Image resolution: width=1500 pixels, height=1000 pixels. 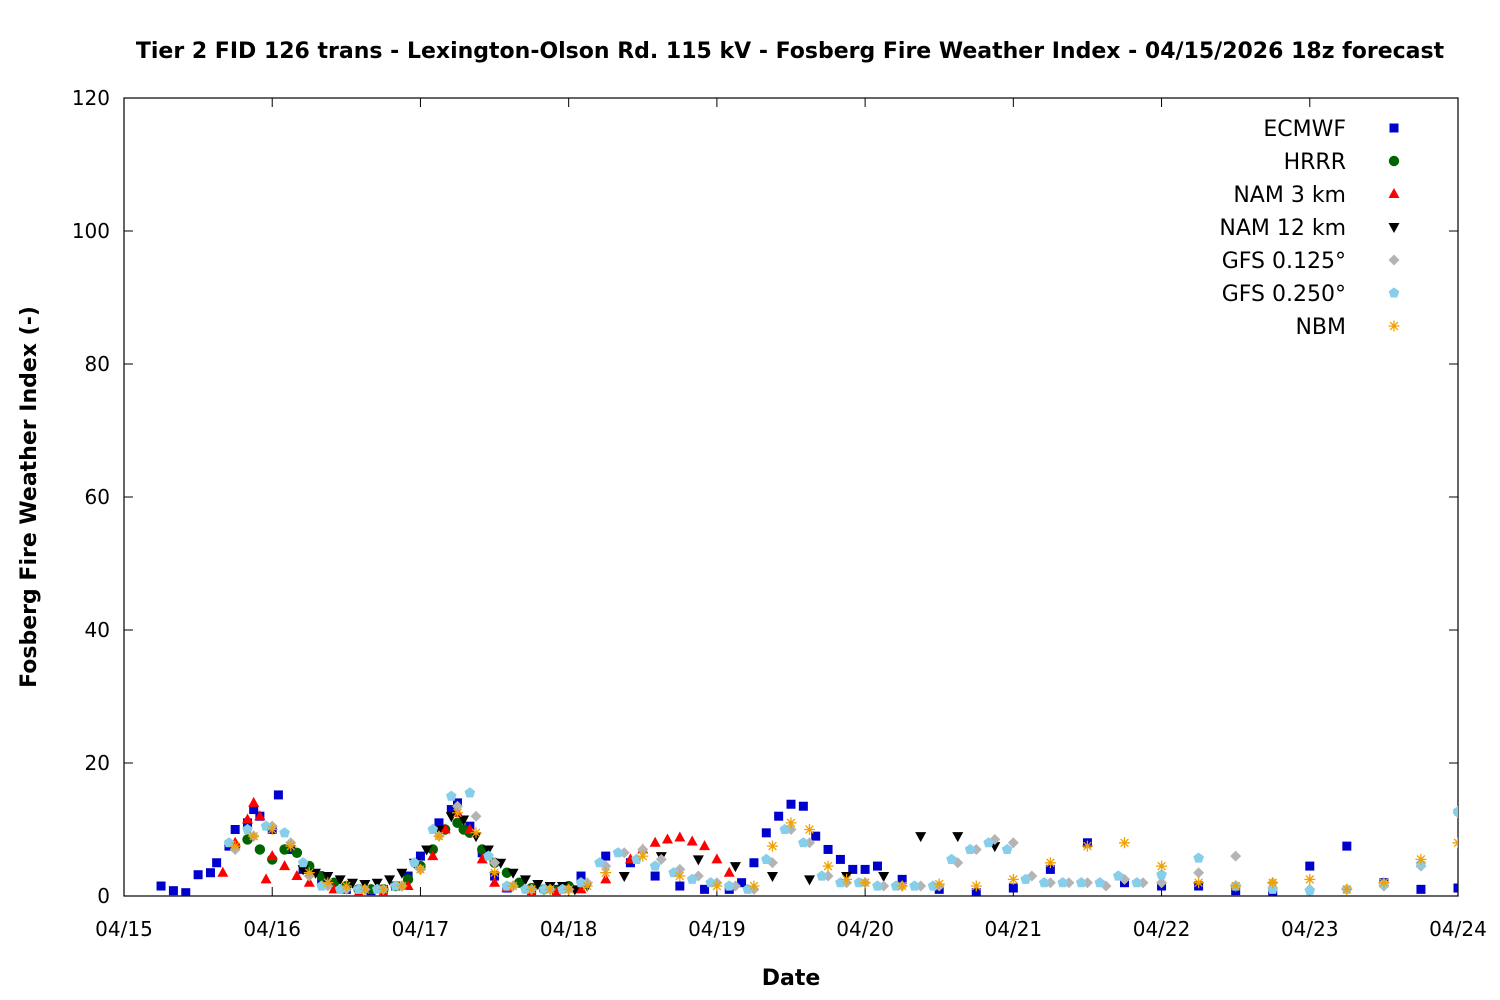 I want to click on legend-label: GFS 0.250°, so click(x=1284, y=294).